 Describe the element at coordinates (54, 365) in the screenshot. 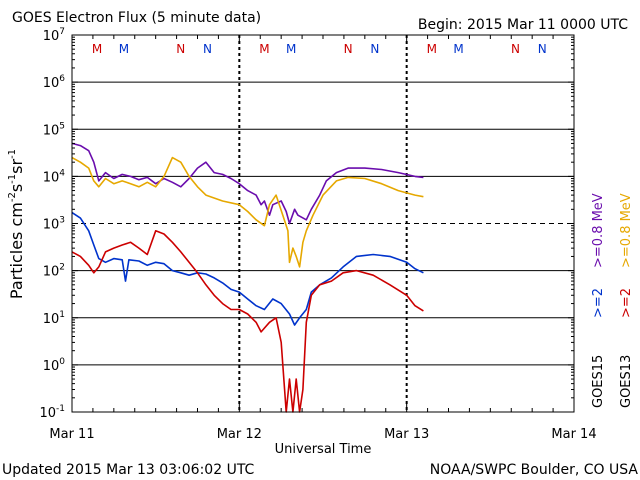

I see `y-tick-label-1: 10⁰` at that location.